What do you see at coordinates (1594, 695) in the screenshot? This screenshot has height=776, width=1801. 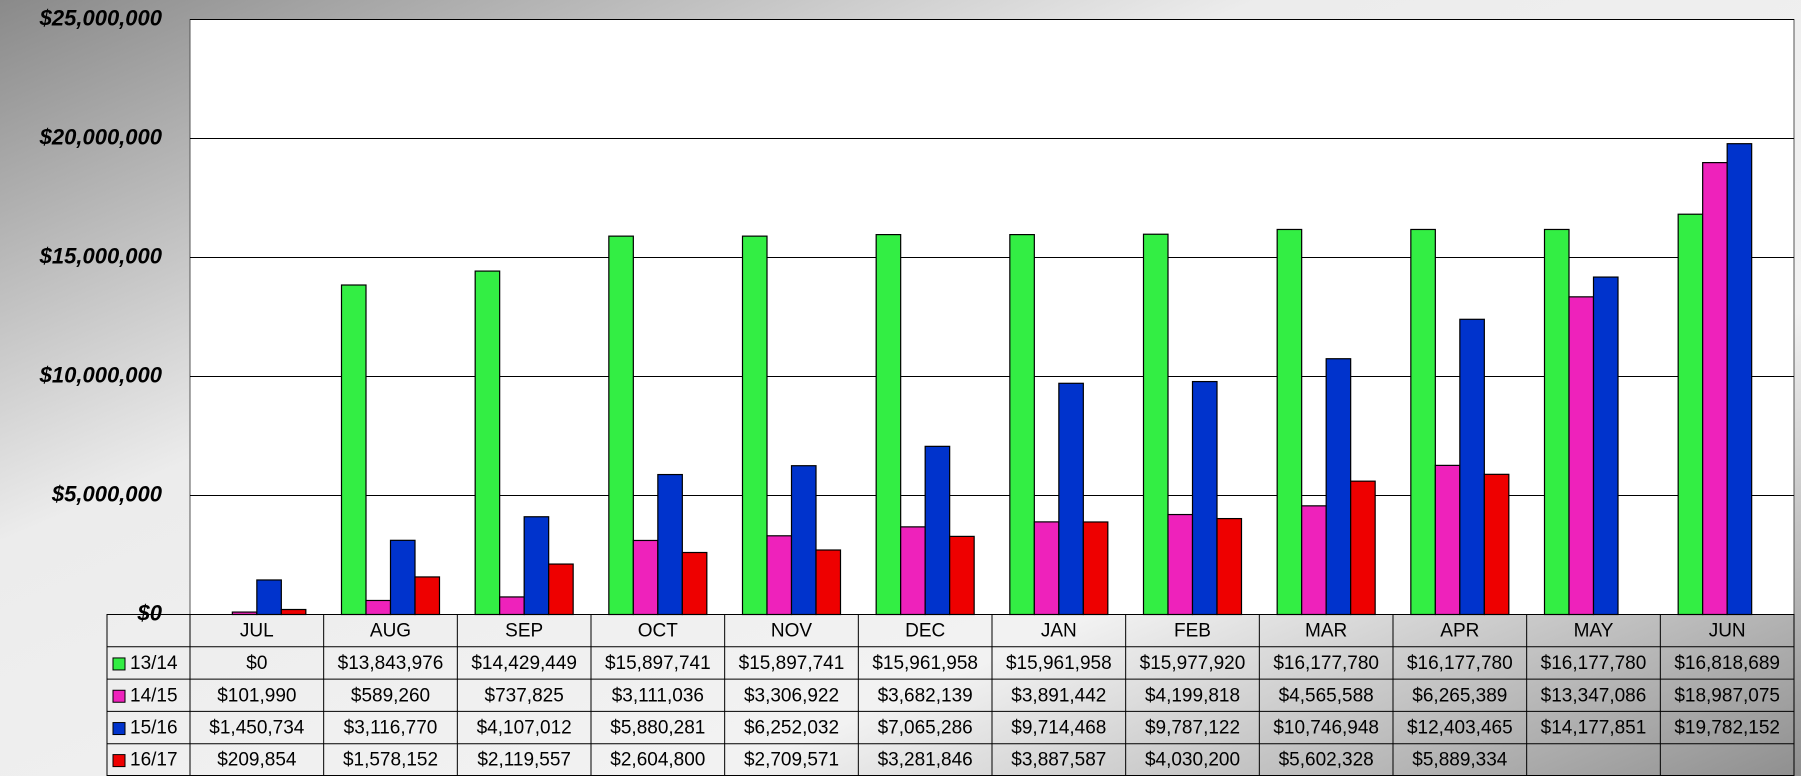 I see `table-value: $13,347,086` at bounding box center [1594, 695].